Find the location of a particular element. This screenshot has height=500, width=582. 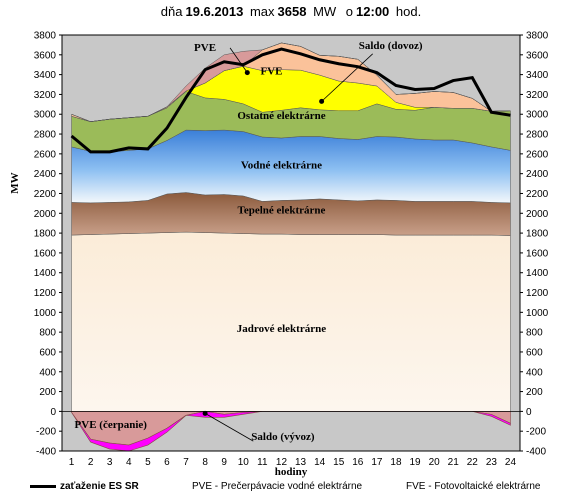

y-tick-label-left: 3400 is located at coordinates (45, 75).